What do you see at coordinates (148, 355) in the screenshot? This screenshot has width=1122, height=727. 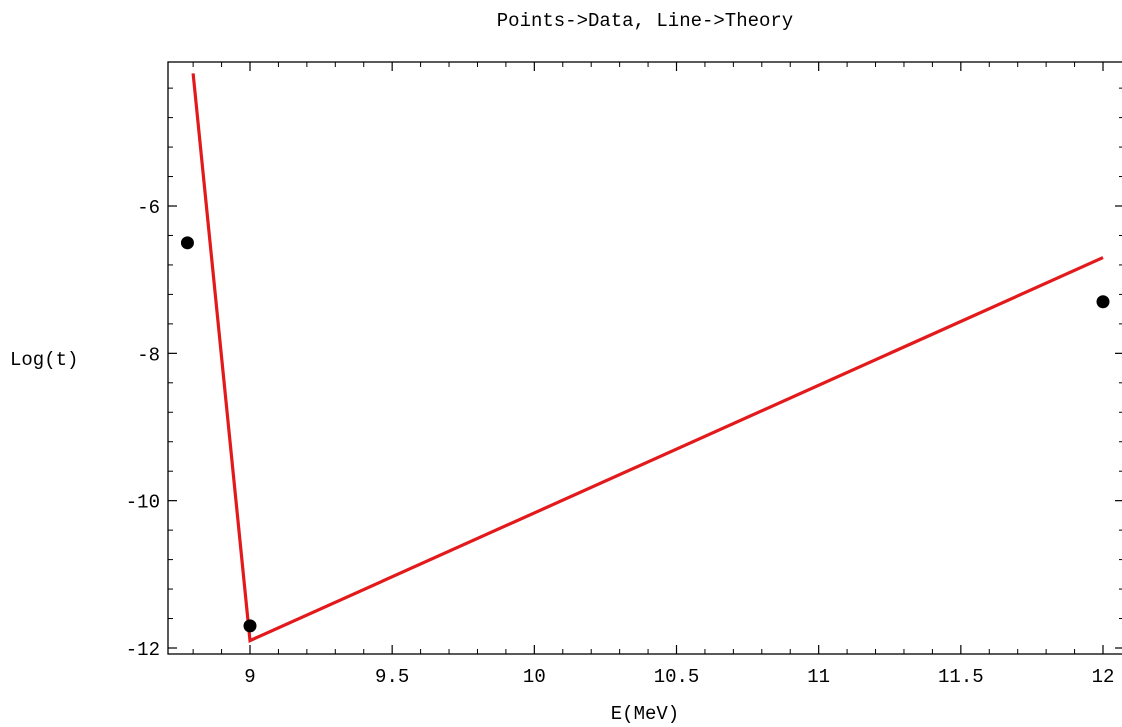 I see `y-tick-label: -8` at bounding box center [148, 355].